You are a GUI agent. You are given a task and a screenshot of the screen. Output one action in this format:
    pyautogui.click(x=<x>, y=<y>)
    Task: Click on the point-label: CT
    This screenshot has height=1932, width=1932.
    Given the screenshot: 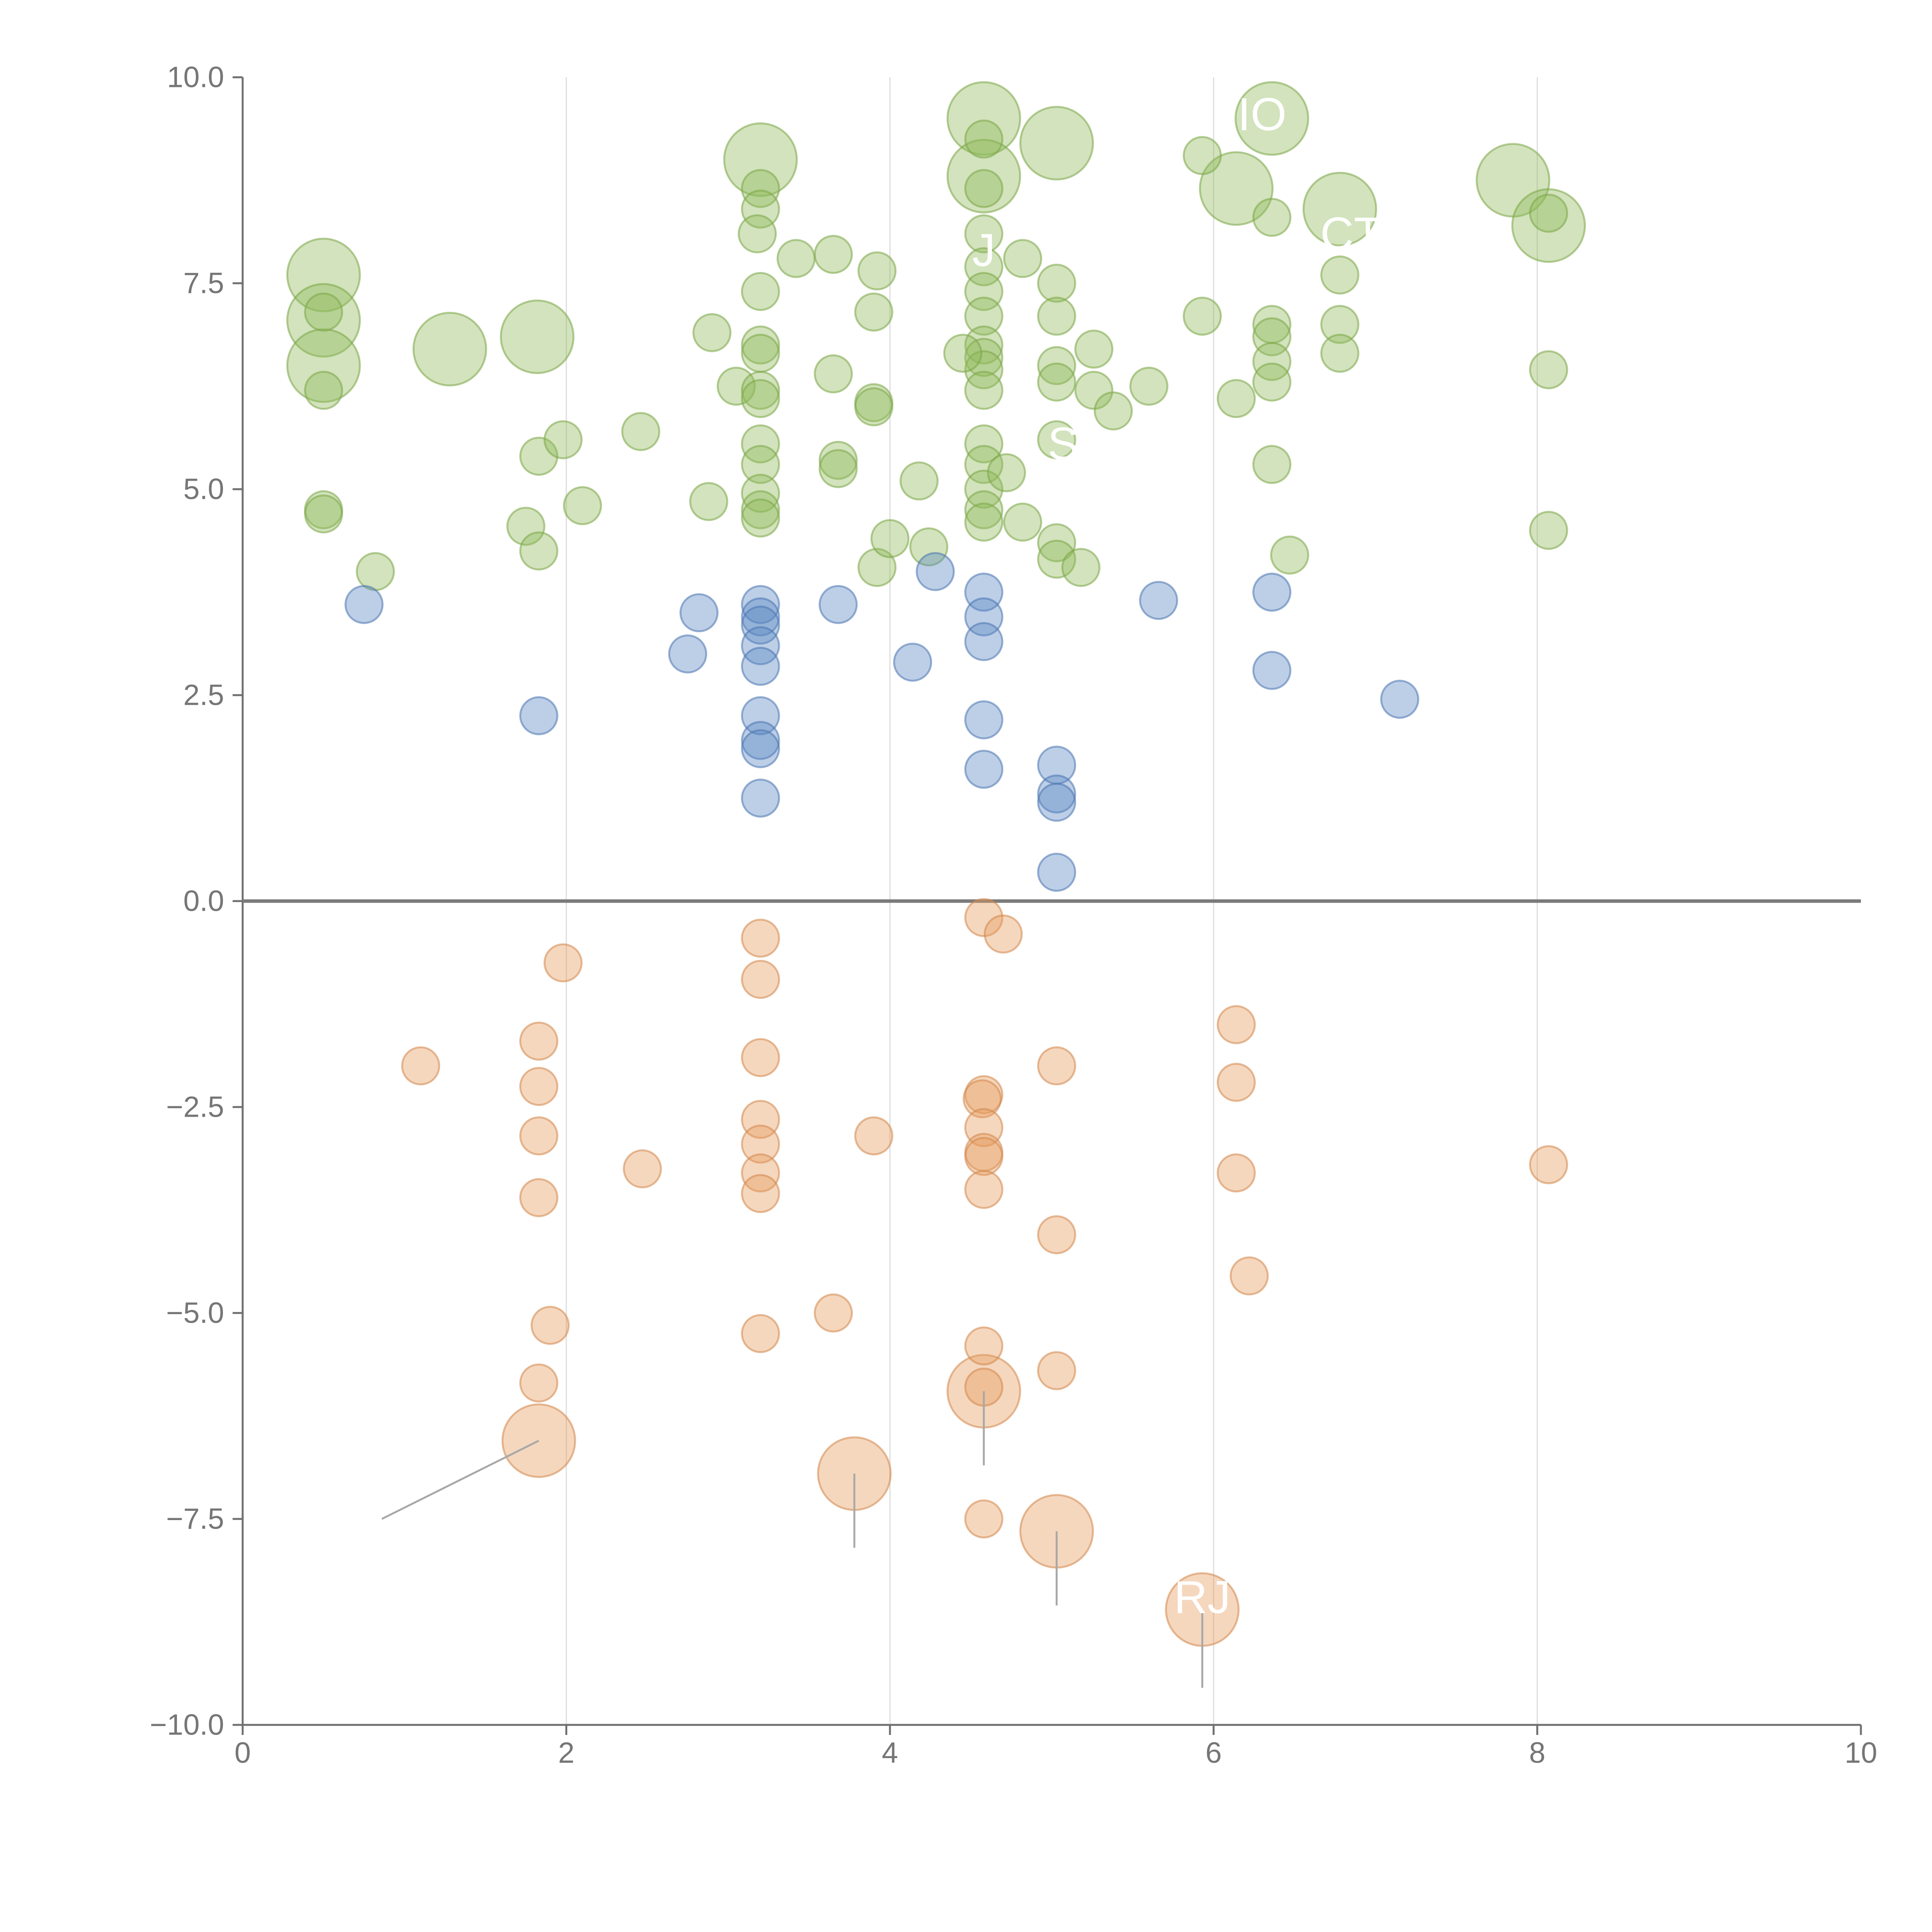 What is the action you would take?
    pyautogui.click(x=1351, y=234)
    